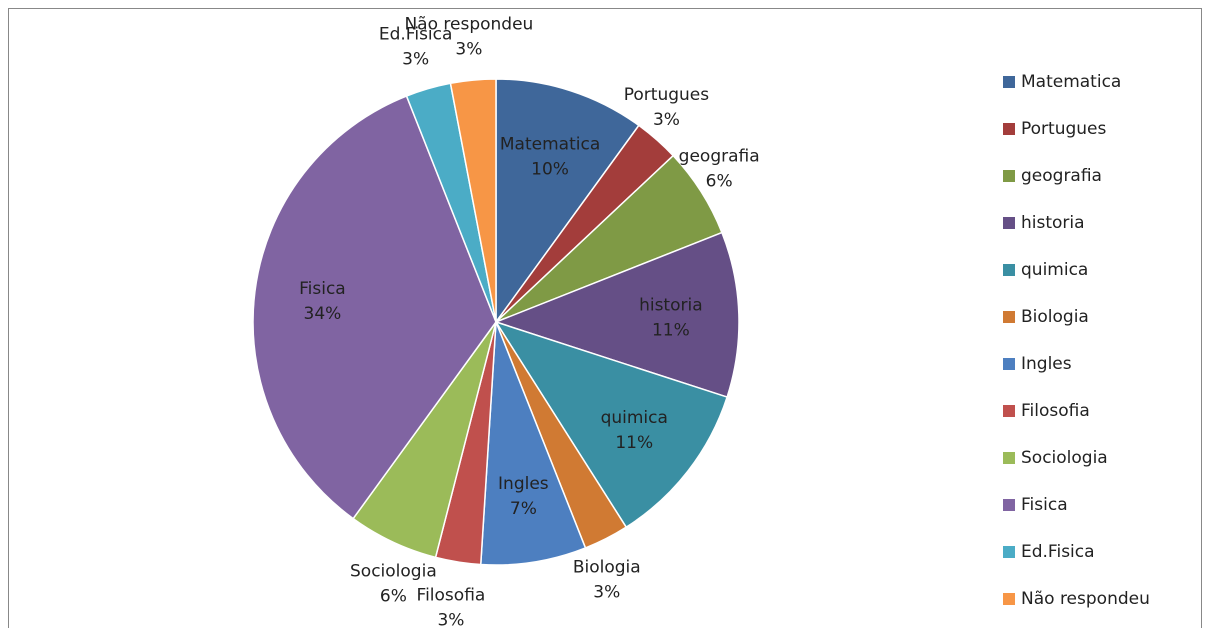 The height and width of the screenshot is (628, 1210). What do you see at coordinates (1064, 129) in the screenshot?
I see `legend-label: Portugues` at bounding box center [1064, 129].